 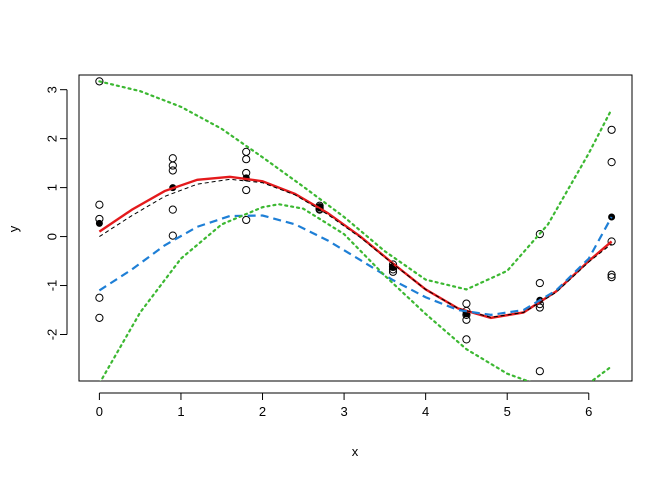 What do you see at coordinates (52, 286) in the screenshot?
I see `y-tick-label: -1` at bounding box center [52, 286].